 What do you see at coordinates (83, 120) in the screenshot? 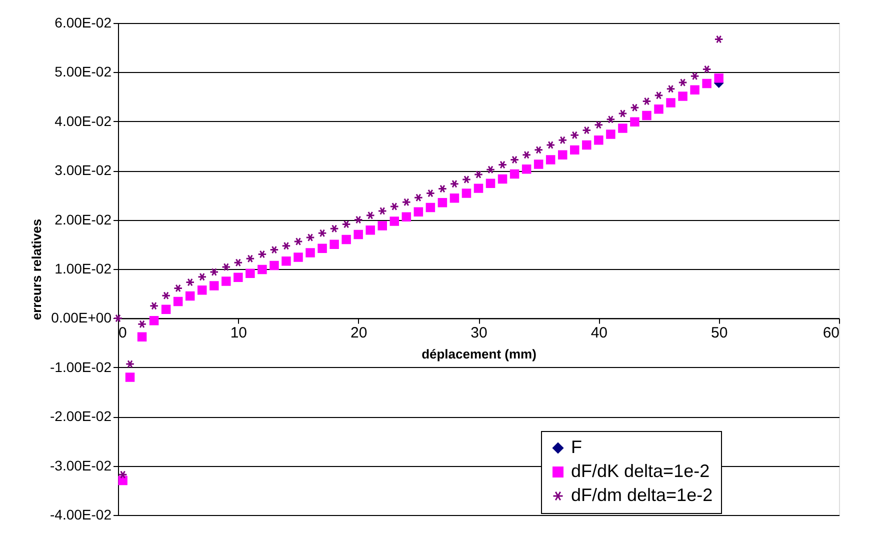
I see `y-tick-label: 4.00E-02` at bounding box center [83, 120].